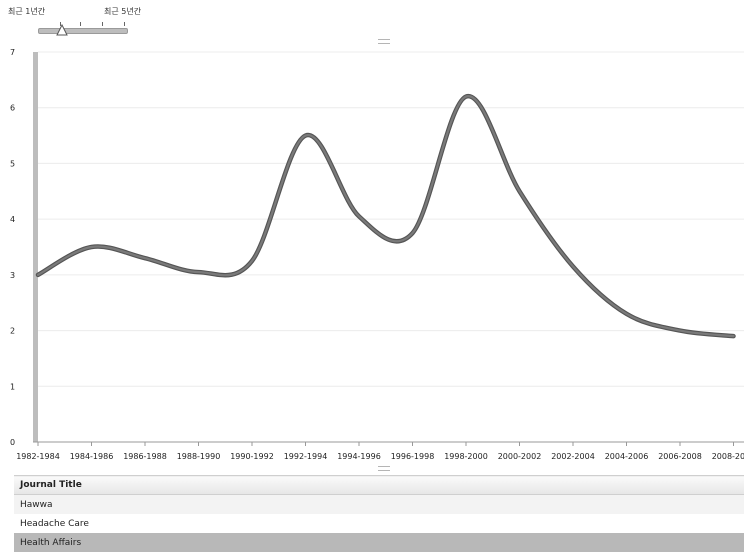  Describe the element at coordinates (379, 485) in the screenshot. I see `journal-title-header: Journal Title` at that location.